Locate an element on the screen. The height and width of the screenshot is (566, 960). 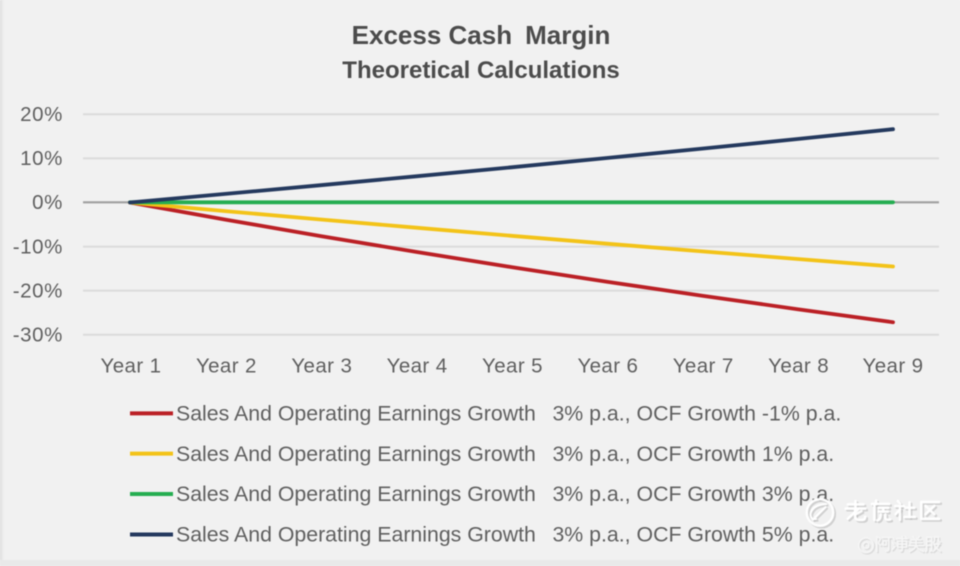
svg-text: Theoretical Calculations is located at coordinates (480, 70).